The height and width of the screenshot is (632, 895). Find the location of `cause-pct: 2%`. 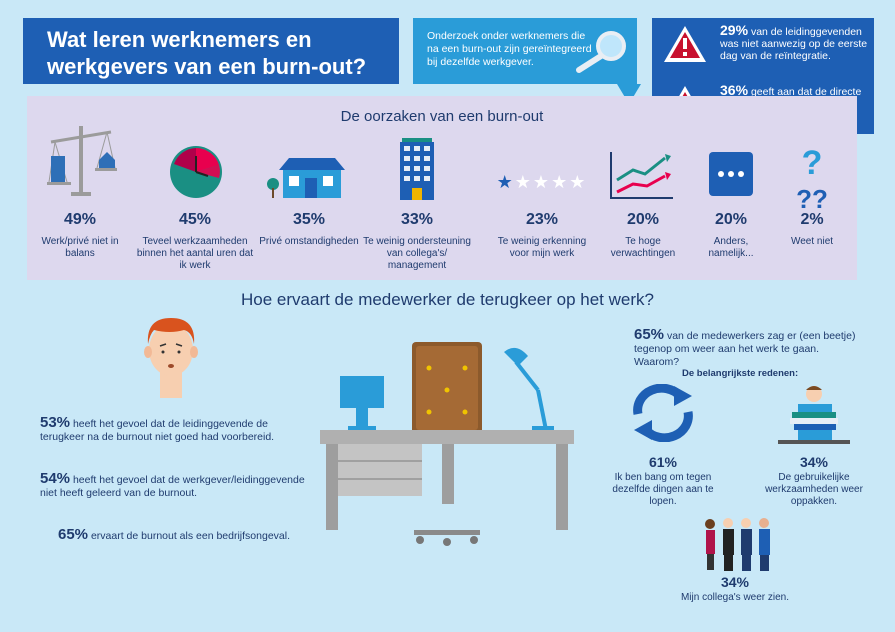

cause-pct: 2% is located at coordinates (812, 219).